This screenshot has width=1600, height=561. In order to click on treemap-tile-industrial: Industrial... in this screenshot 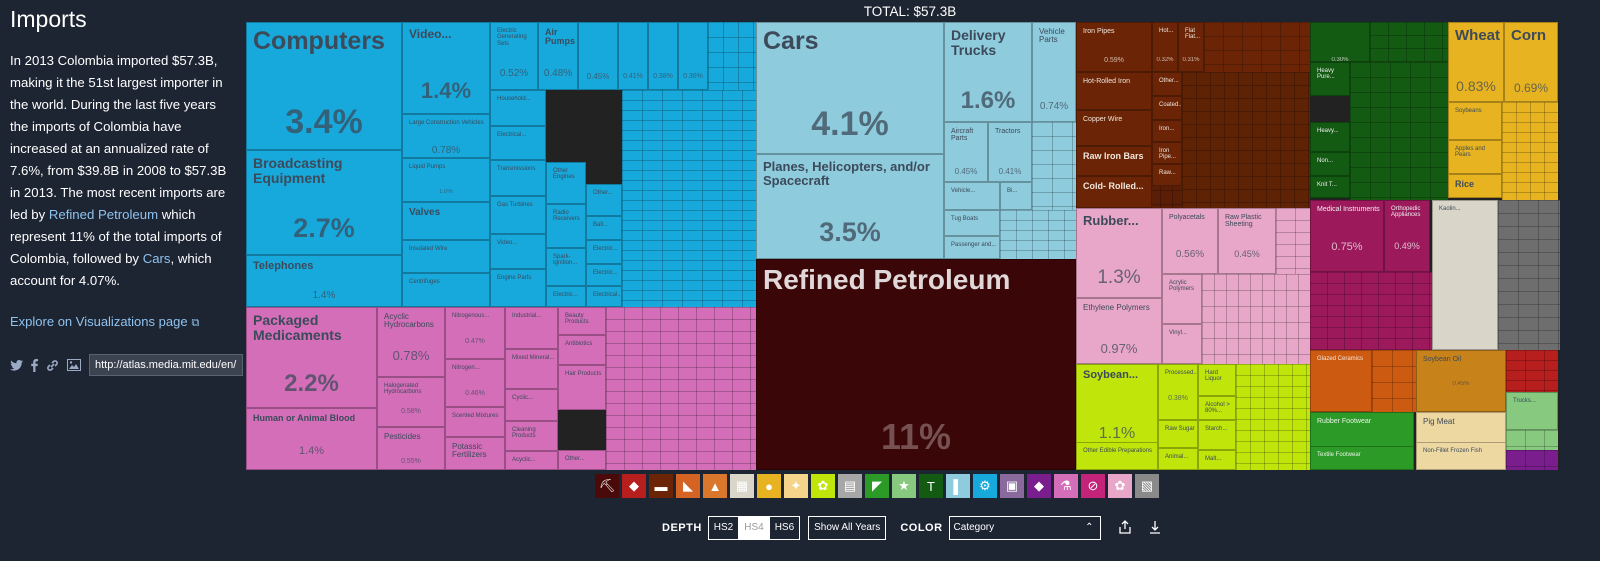, I will do `click(531, 328)`.